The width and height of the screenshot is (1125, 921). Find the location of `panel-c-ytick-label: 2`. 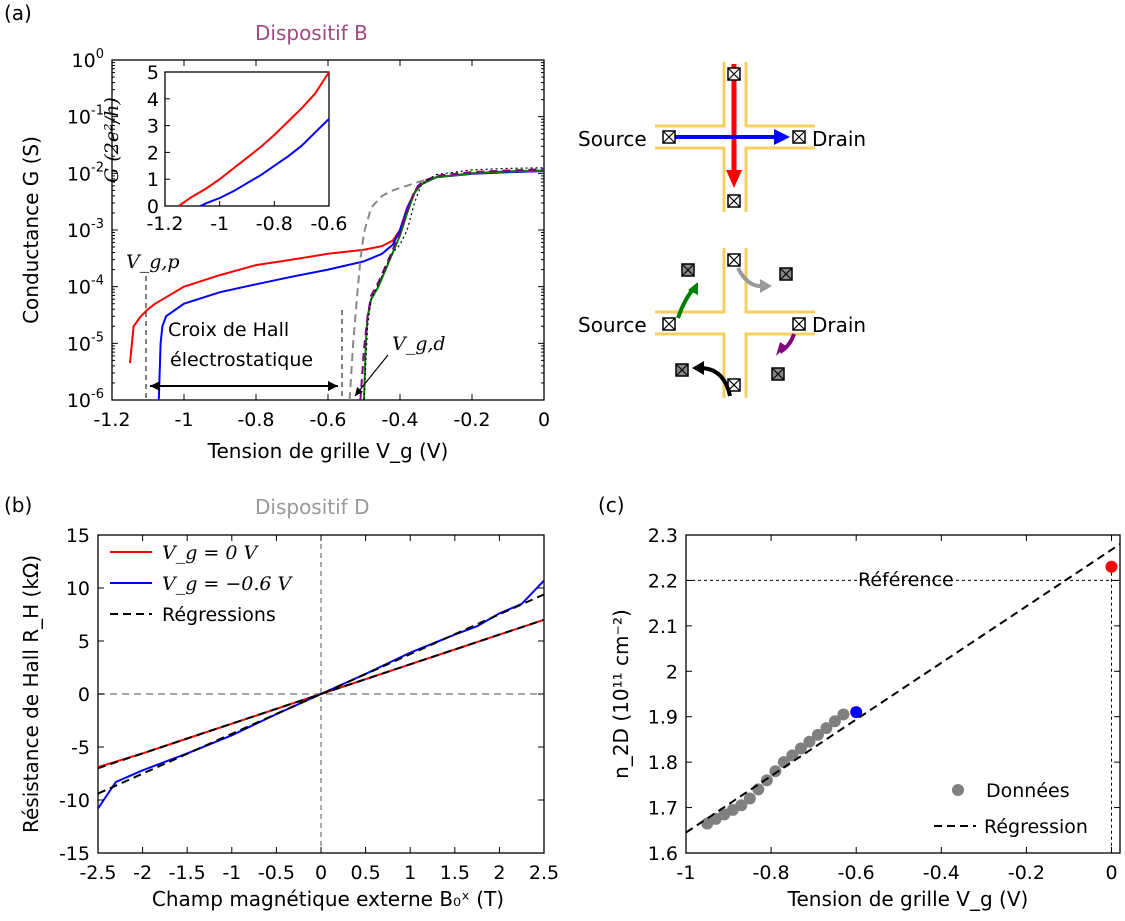

panel-c-ytick-label: 2 is located at coordinates (672, 672).